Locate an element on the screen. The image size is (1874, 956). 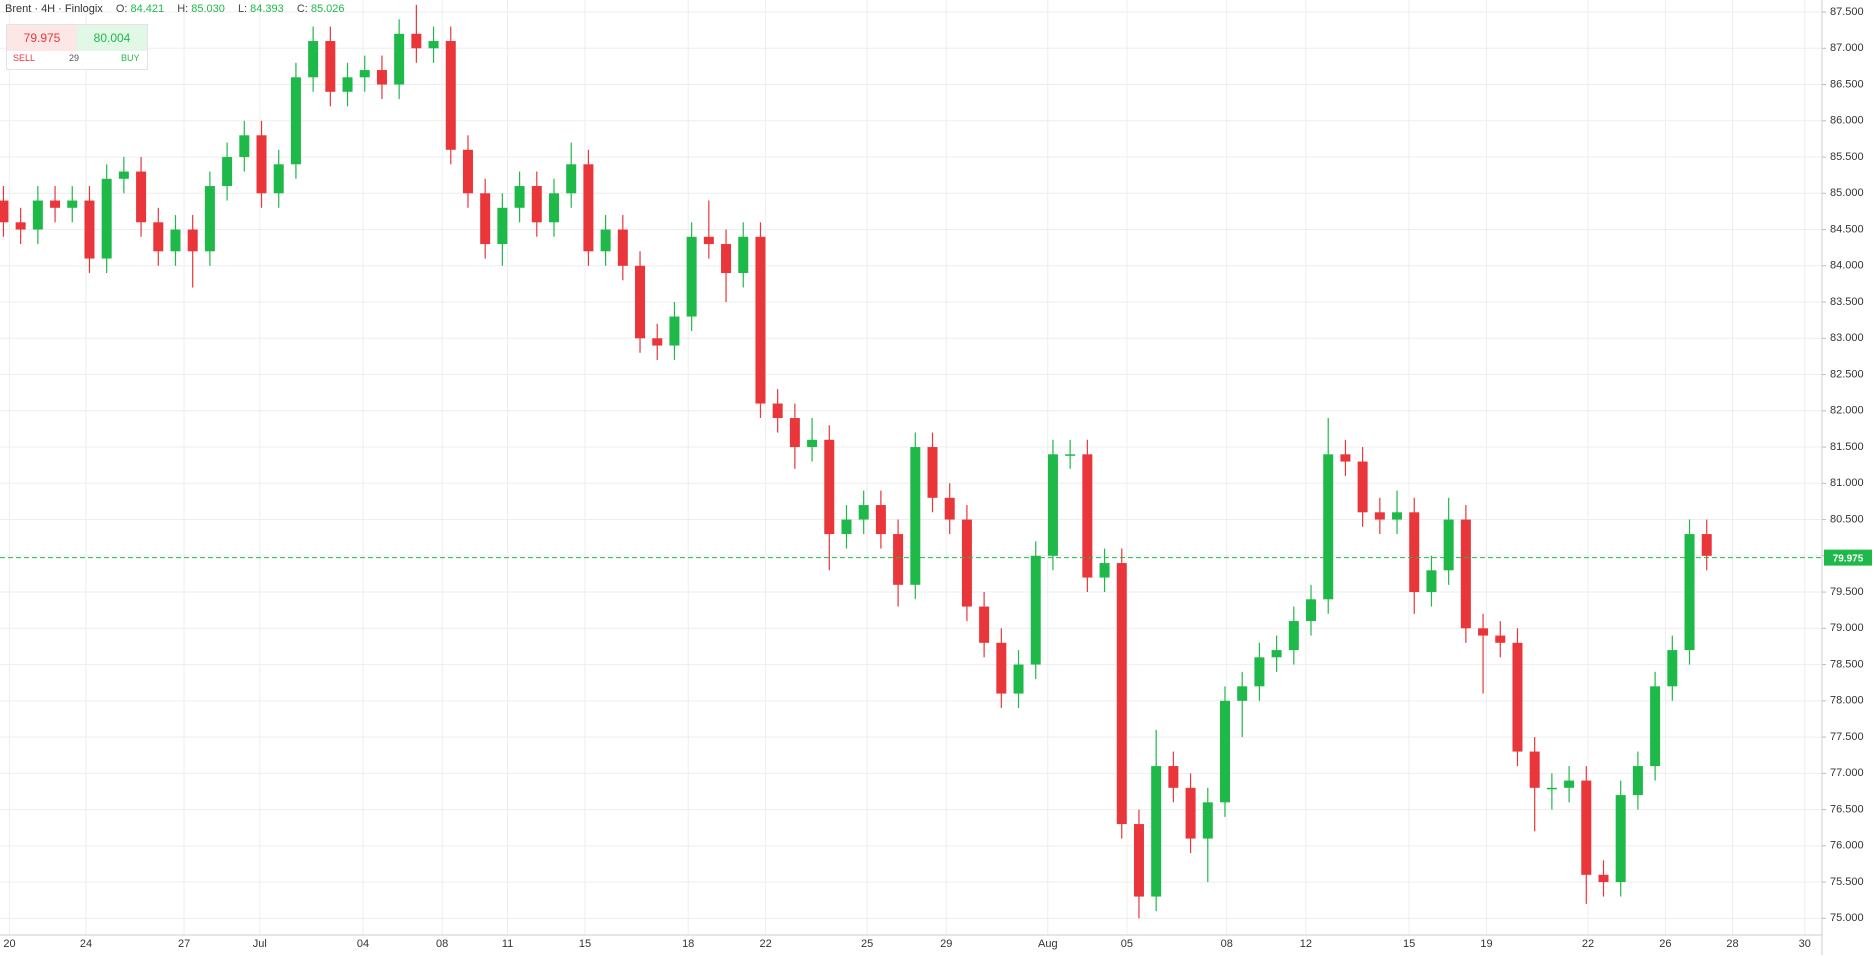
x-tick-label: 15 is located at coordinates (1409, 944).